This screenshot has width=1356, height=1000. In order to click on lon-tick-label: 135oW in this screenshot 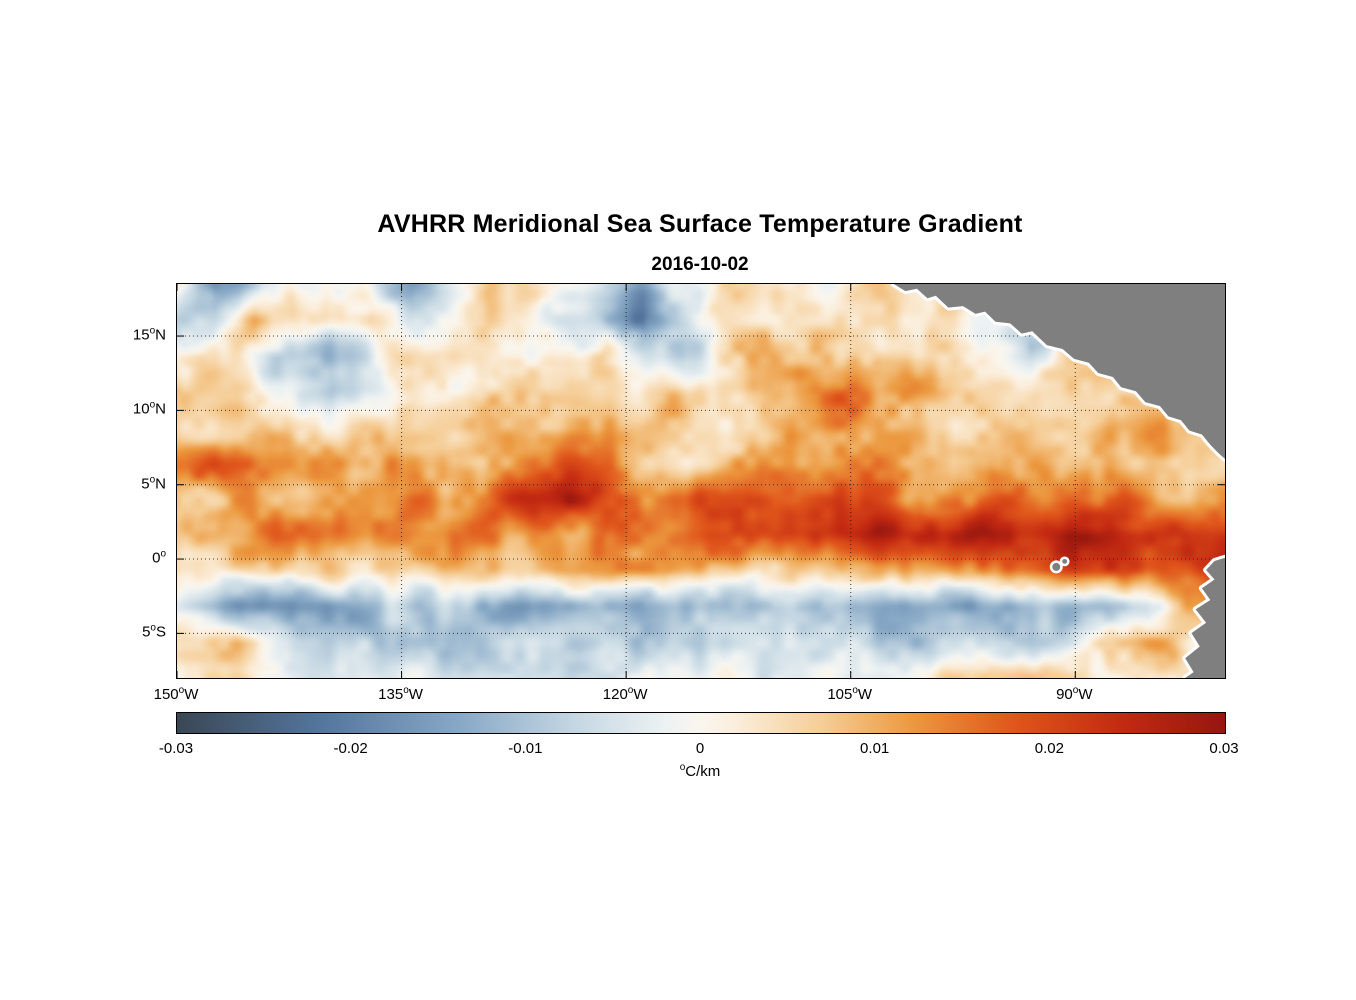, I will do `click(400, 694)`.